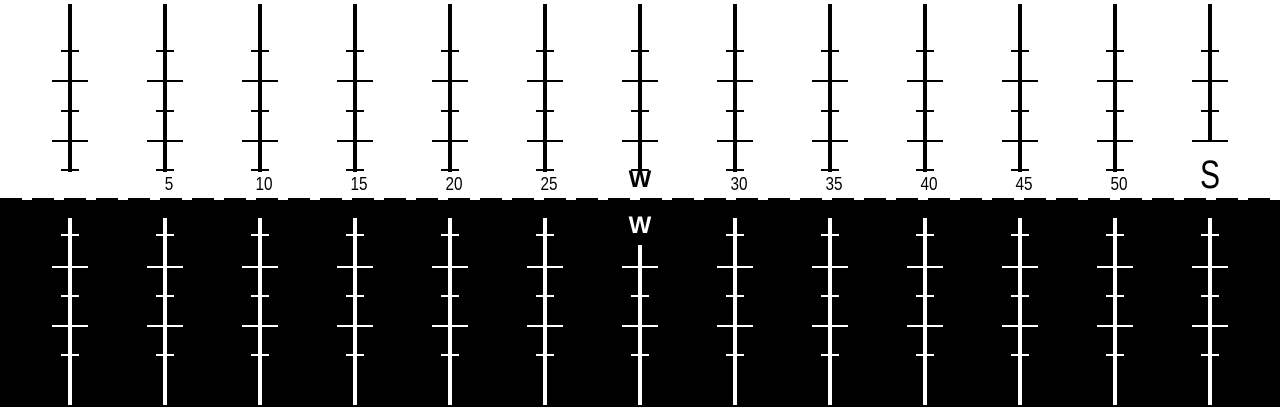 The width and height of the screenshot is (1280, 407). I want to click on heading-label-bottom-west: W, so click(640, 225).